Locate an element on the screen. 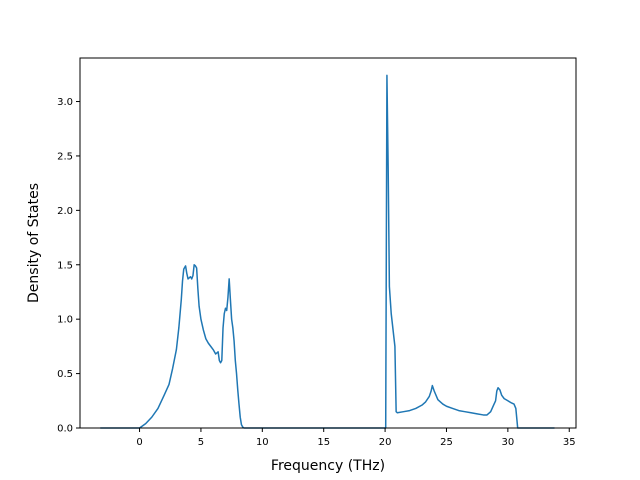 The width and height of the screenshot is (640, 480). x-tick-label: 0 is located at coordinates (139, 442).